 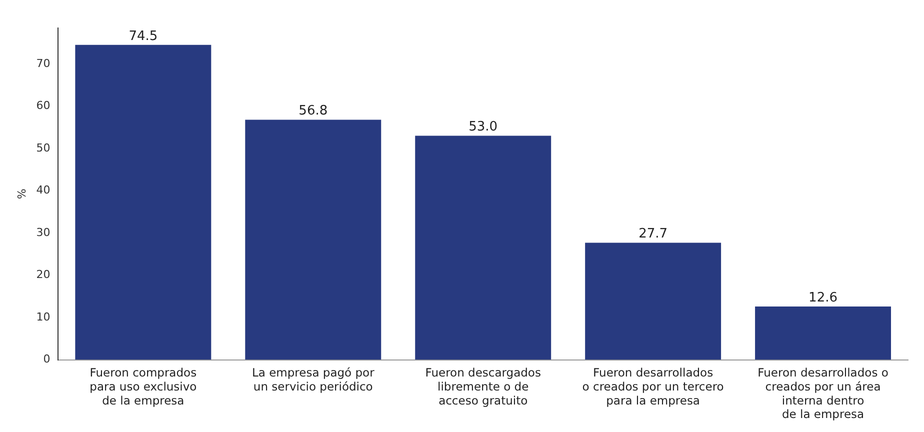 I want to click on y-tick-label: 40, so click(x=43, y=190).